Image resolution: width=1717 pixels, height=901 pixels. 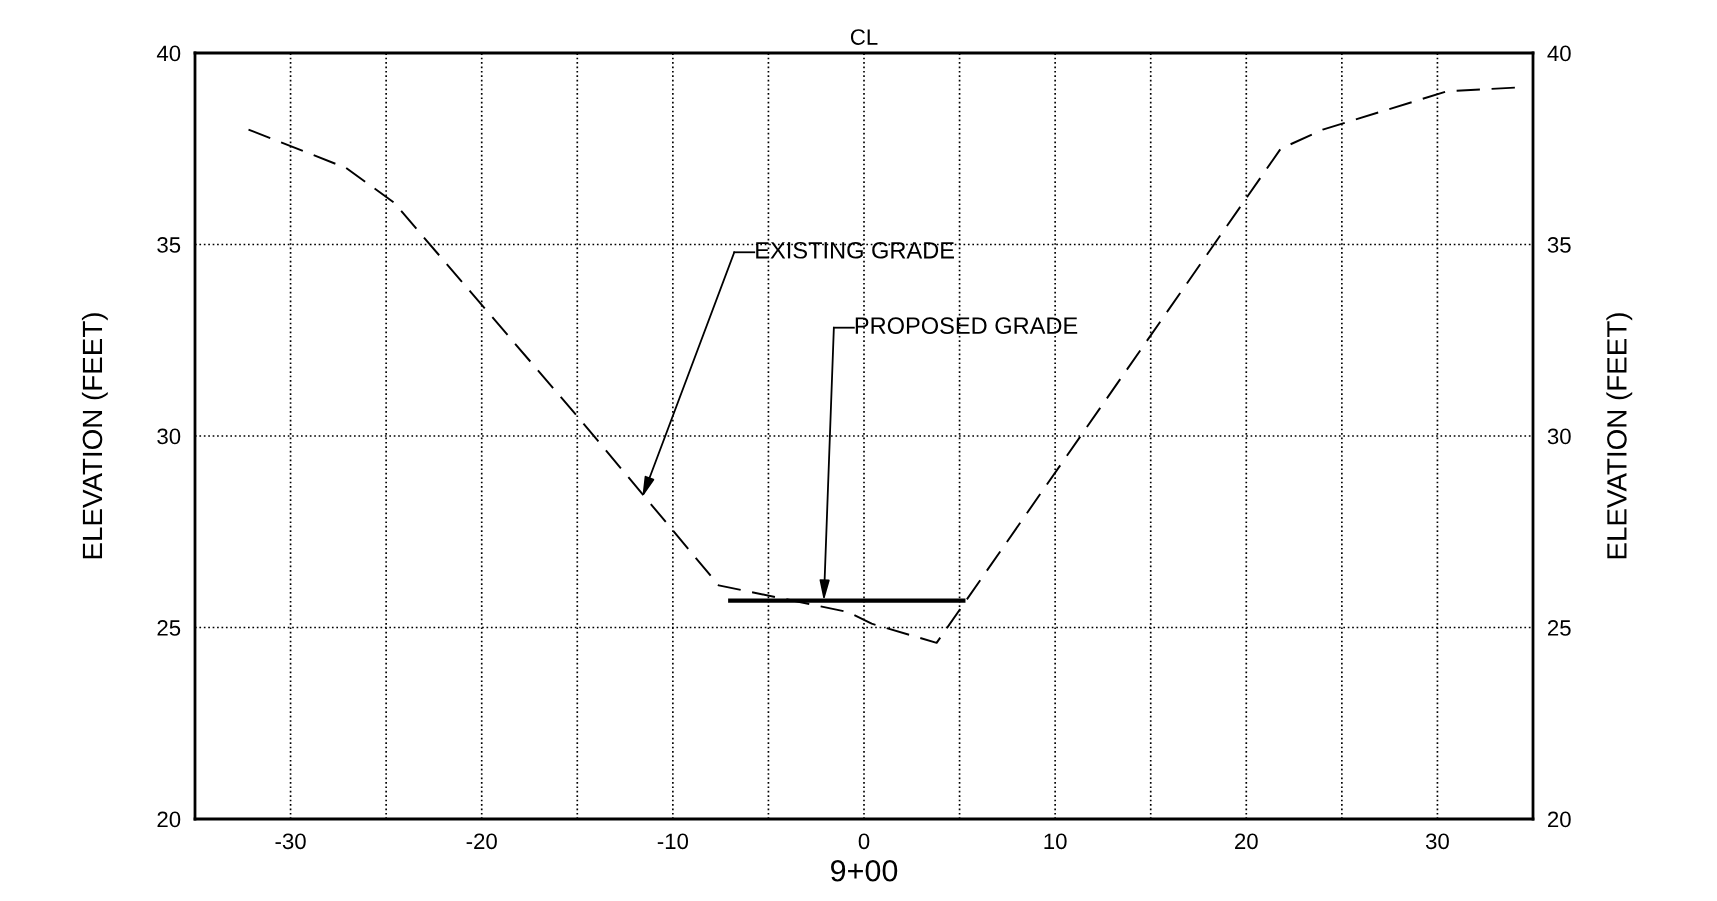 I want to click on x-axis-title: 9+00, so click(x=864, y=870).